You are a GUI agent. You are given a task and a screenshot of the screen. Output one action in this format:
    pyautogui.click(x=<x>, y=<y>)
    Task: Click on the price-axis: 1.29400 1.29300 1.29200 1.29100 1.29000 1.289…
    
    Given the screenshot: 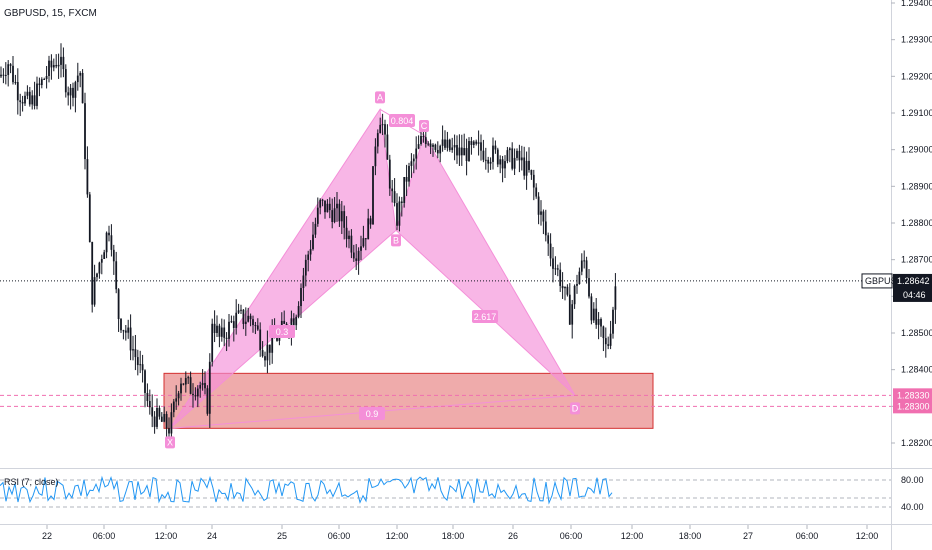 What is the action you would take?
    pyautogui.click(x=896, y=256)
    